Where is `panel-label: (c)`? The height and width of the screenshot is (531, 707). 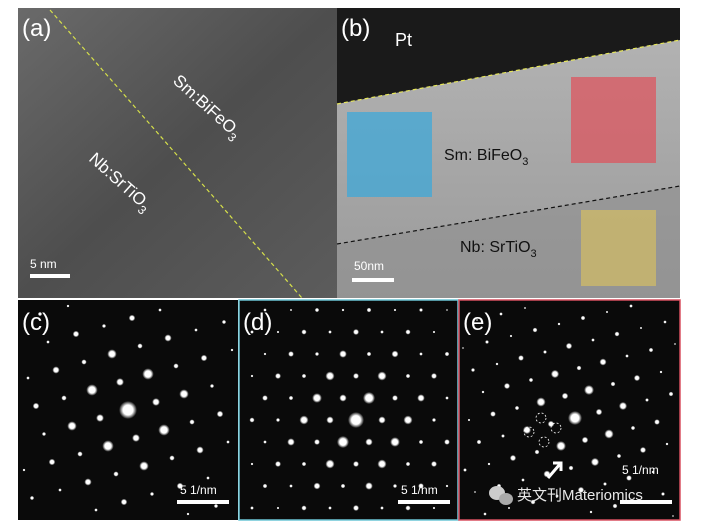 panel-label: (c) is located at coordinates (36, 322).